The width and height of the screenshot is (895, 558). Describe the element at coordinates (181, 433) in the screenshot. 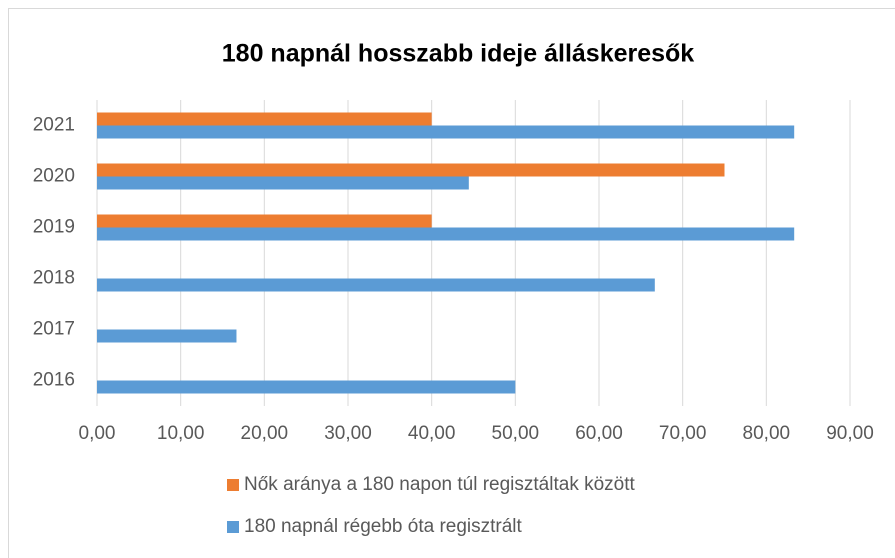

I see `x-tick-label: 10,00` at that location.